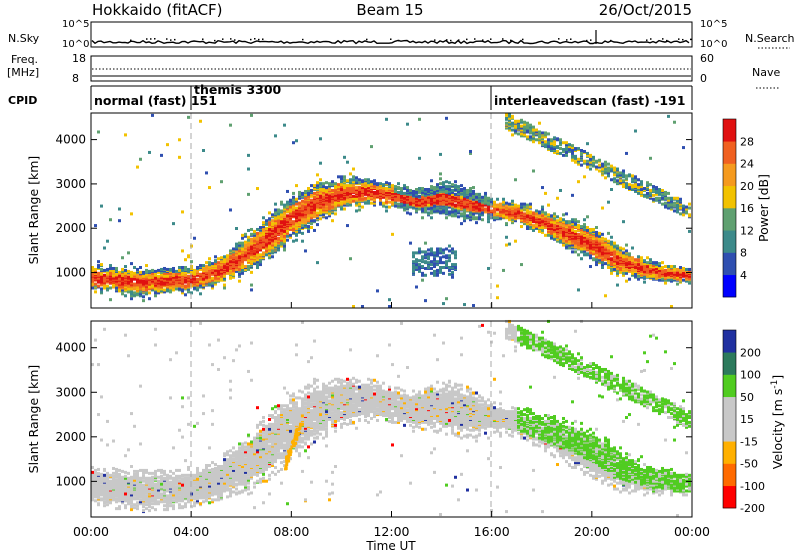 This screenshot has height=554, width=800. I want to click on nsearch-dot, so click(587, 40).